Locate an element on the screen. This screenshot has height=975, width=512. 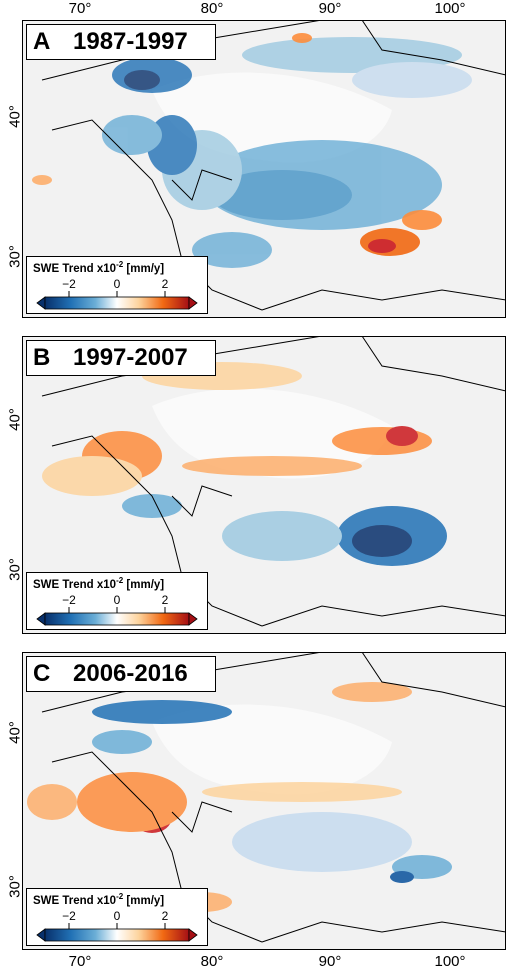
panel-period: 1997-2007 is located at coordinates (130, 357).